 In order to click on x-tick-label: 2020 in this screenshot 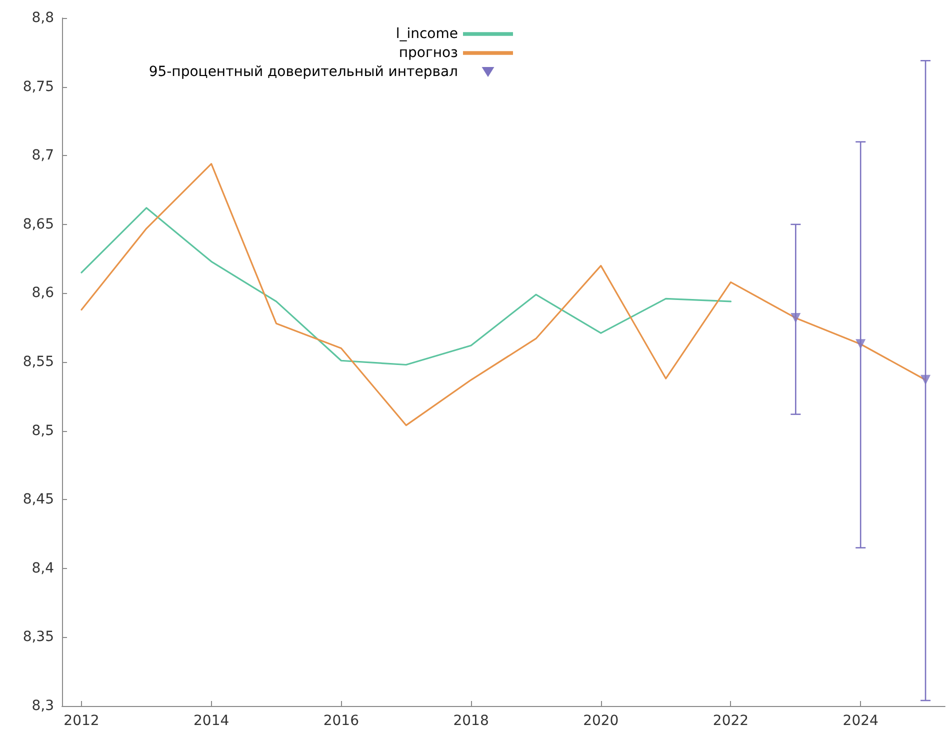, I will do `click(601, 721)`.